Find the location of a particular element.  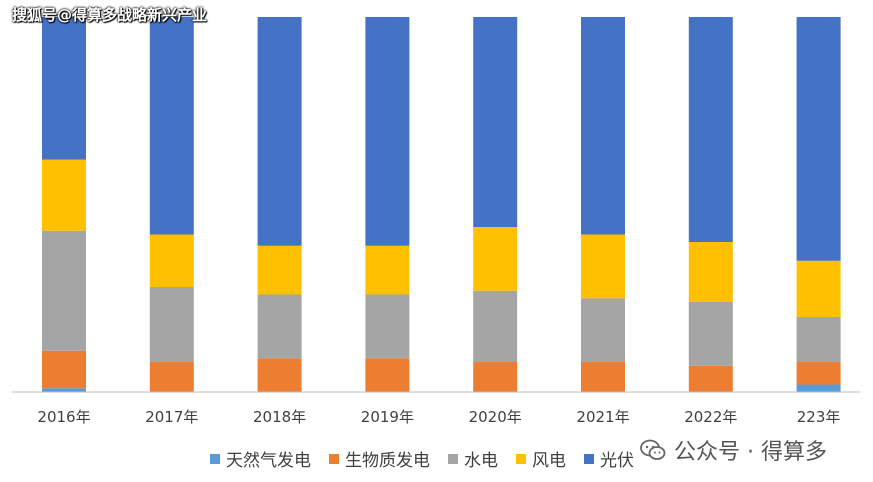

x-tick-label: 2018年 is located at coordinates (279, 417).